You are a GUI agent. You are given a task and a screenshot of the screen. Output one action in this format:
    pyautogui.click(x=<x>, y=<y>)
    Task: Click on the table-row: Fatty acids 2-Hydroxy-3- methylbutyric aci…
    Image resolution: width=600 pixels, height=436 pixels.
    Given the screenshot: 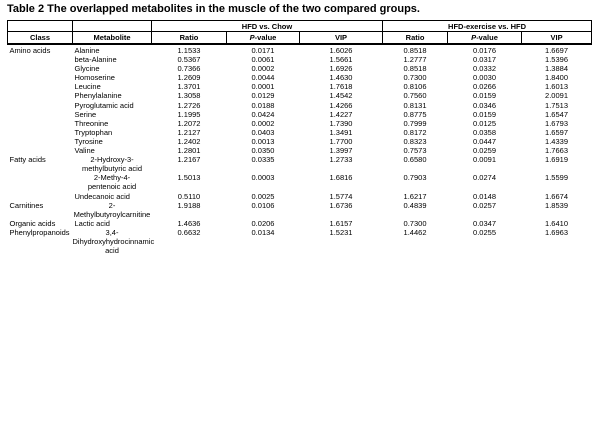 What is the action you would take?
    pyautogui.click(x=300, y=164)
    